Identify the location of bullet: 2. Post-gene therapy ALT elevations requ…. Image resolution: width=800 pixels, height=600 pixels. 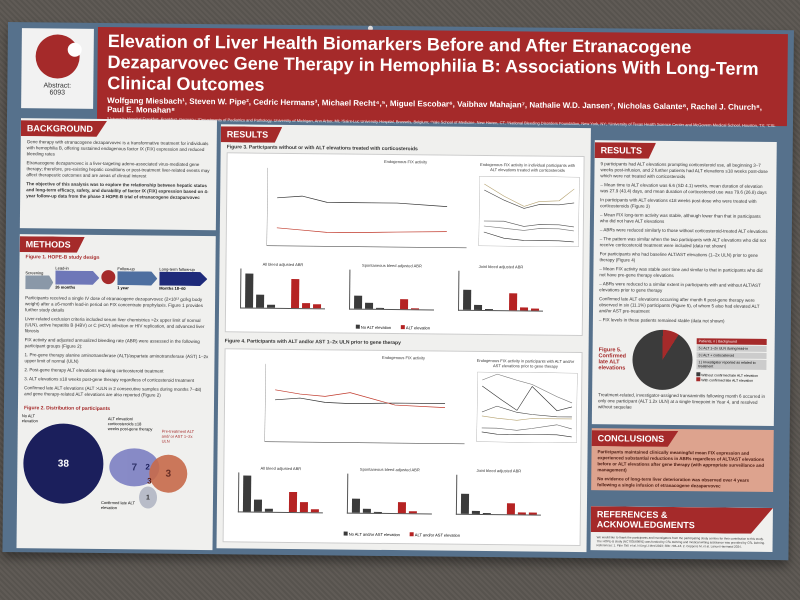
(94, 370).